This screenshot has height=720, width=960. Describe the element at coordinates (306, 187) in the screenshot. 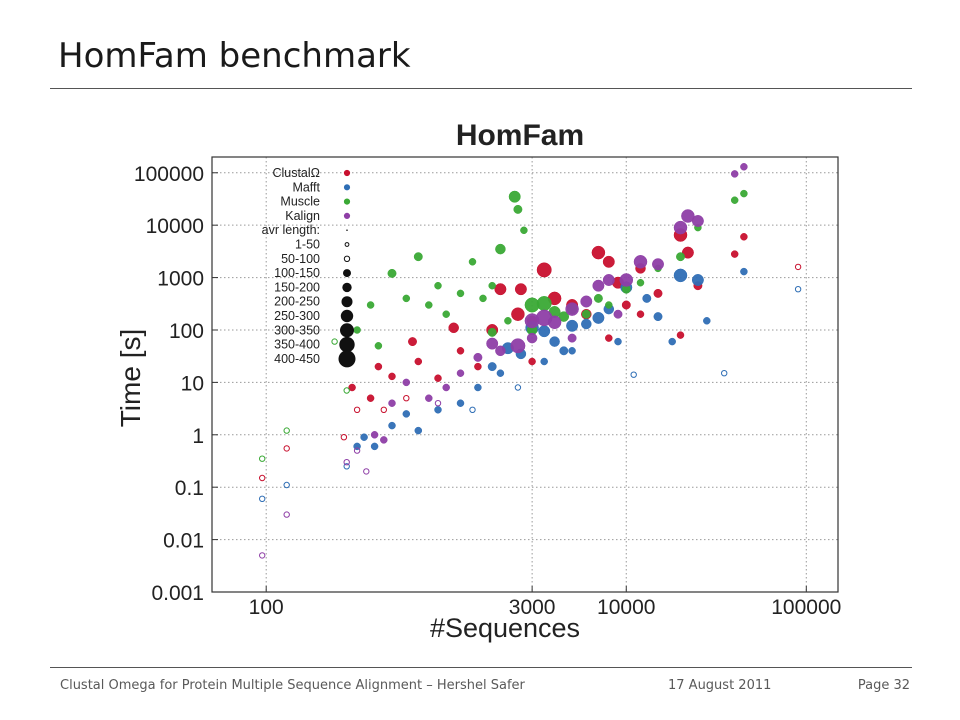

I see `legend-label-method: Mafft` at that location.